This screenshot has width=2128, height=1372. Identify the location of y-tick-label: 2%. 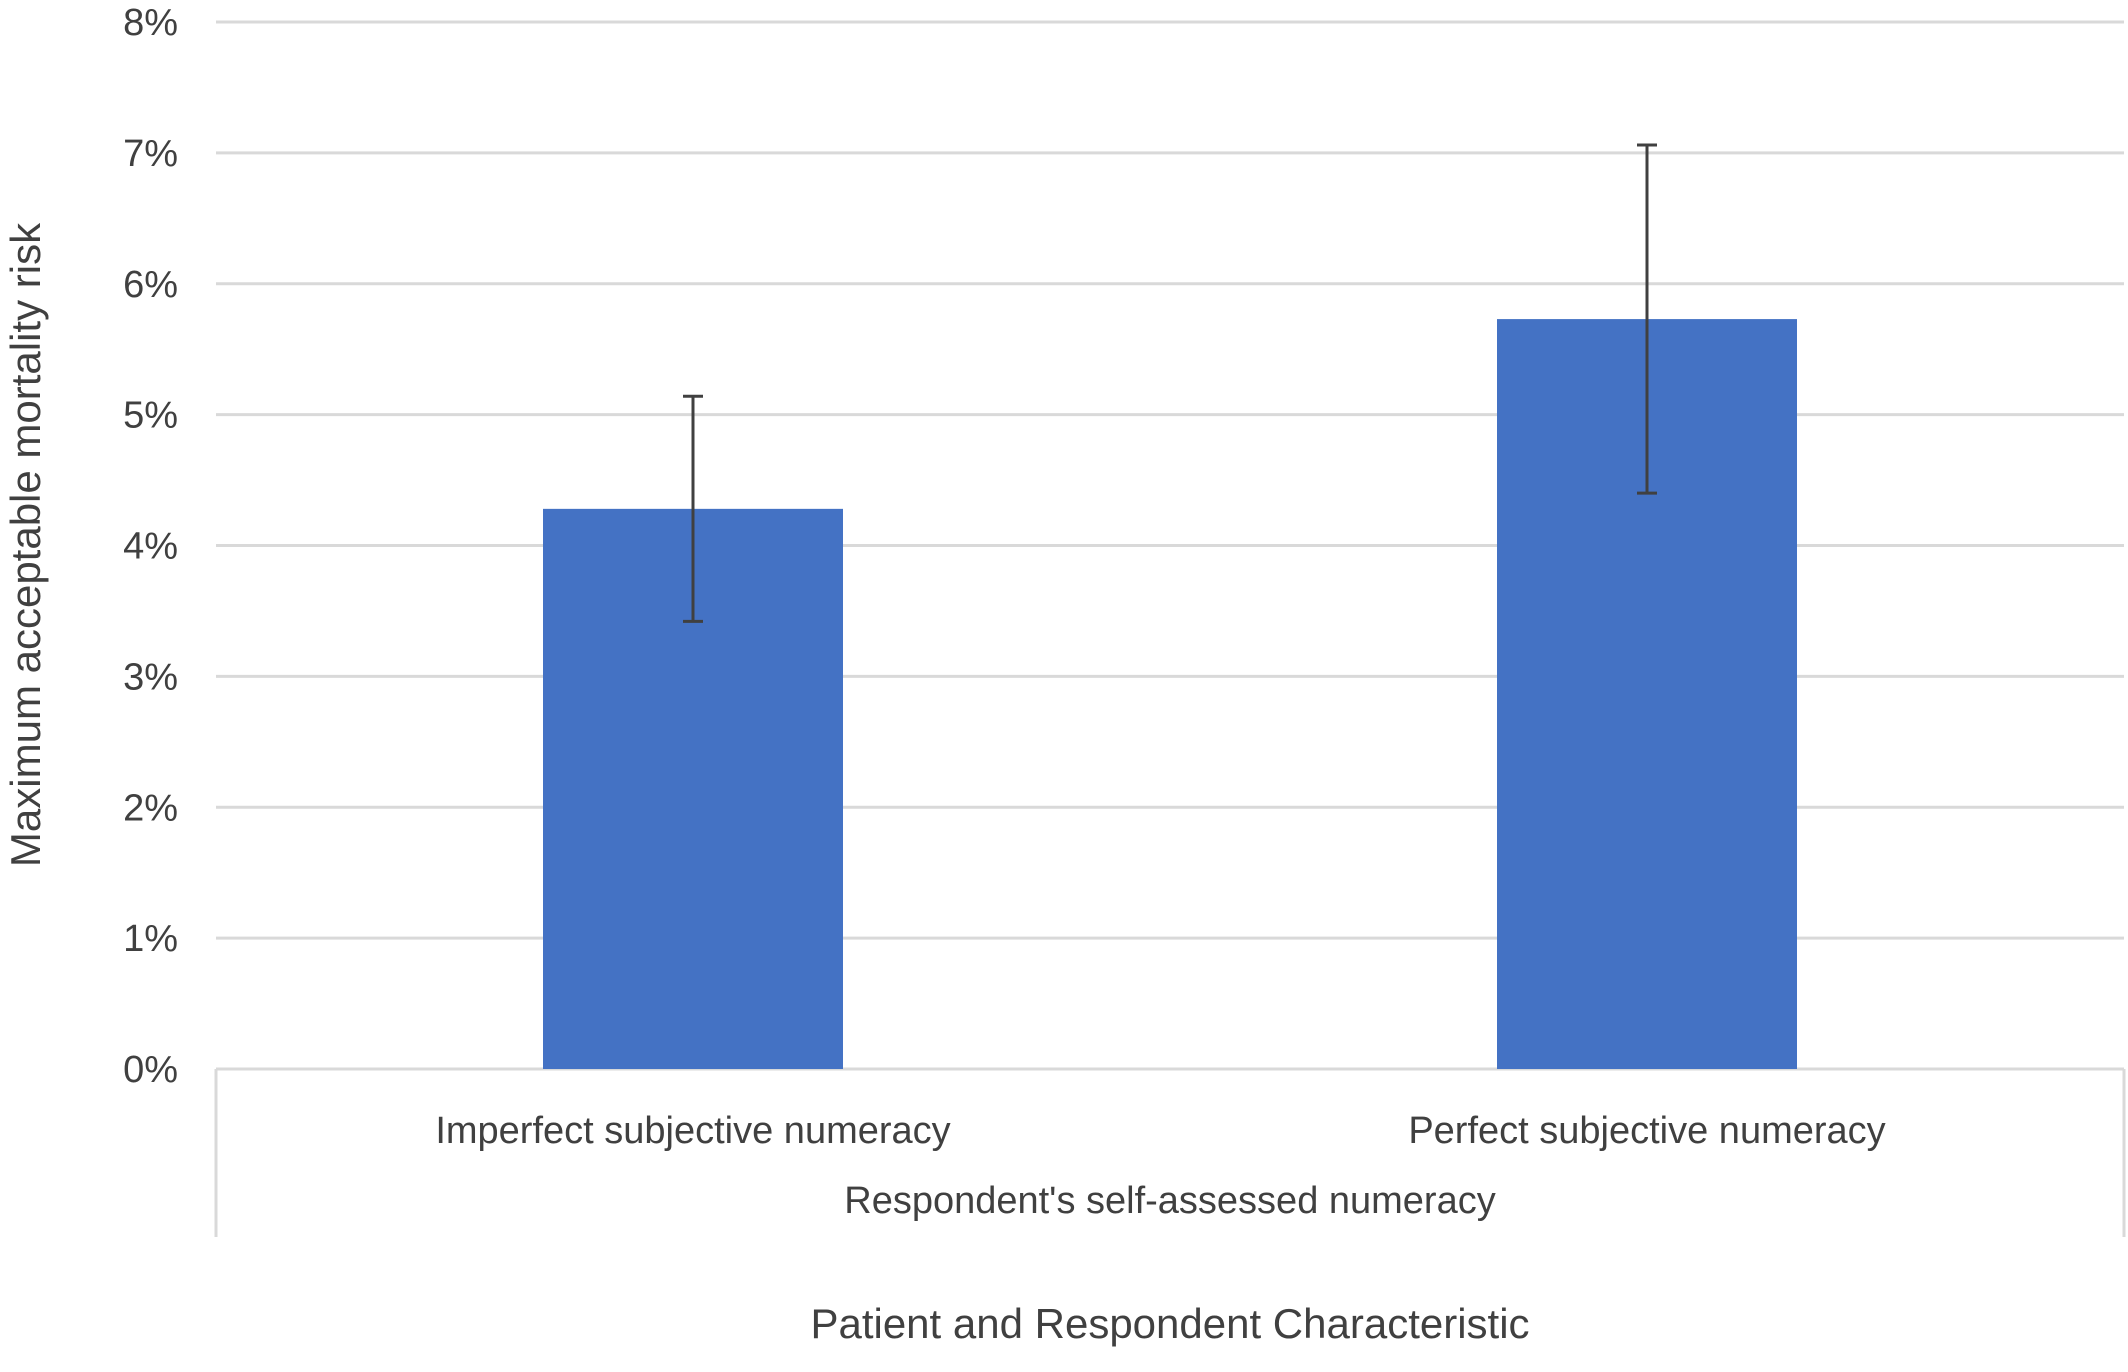
(150, 808).